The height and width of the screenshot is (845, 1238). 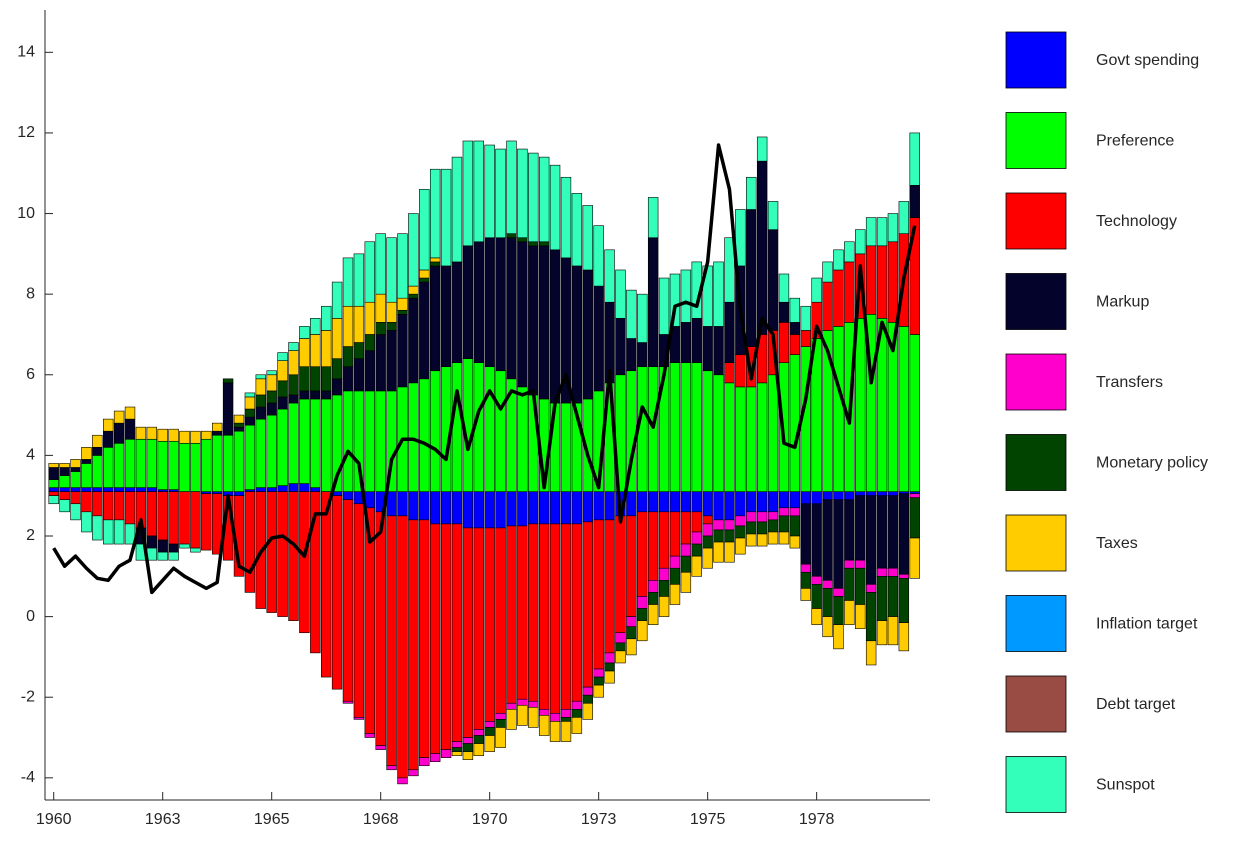 I want to click on legend-label: Technology, so click(x=1136, y=221).